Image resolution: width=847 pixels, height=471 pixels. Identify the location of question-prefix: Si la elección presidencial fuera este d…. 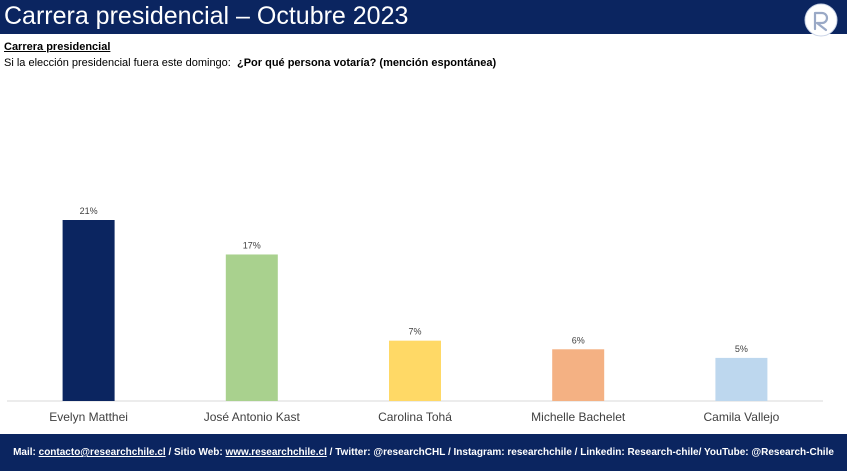
(117, 63).